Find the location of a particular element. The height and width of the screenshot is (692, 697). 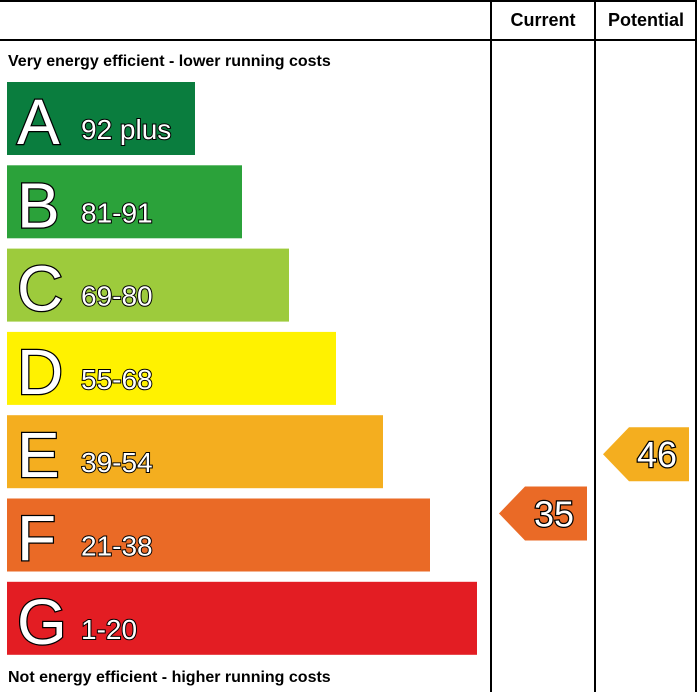

band-f-bar is located at coordinates (218, 535).